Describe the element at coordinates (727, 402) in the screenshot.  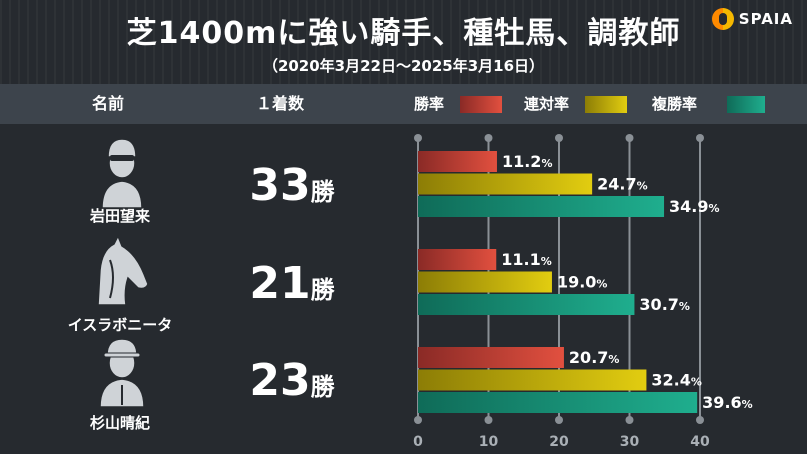
I see `data-label-show: 39.6%` at that location.